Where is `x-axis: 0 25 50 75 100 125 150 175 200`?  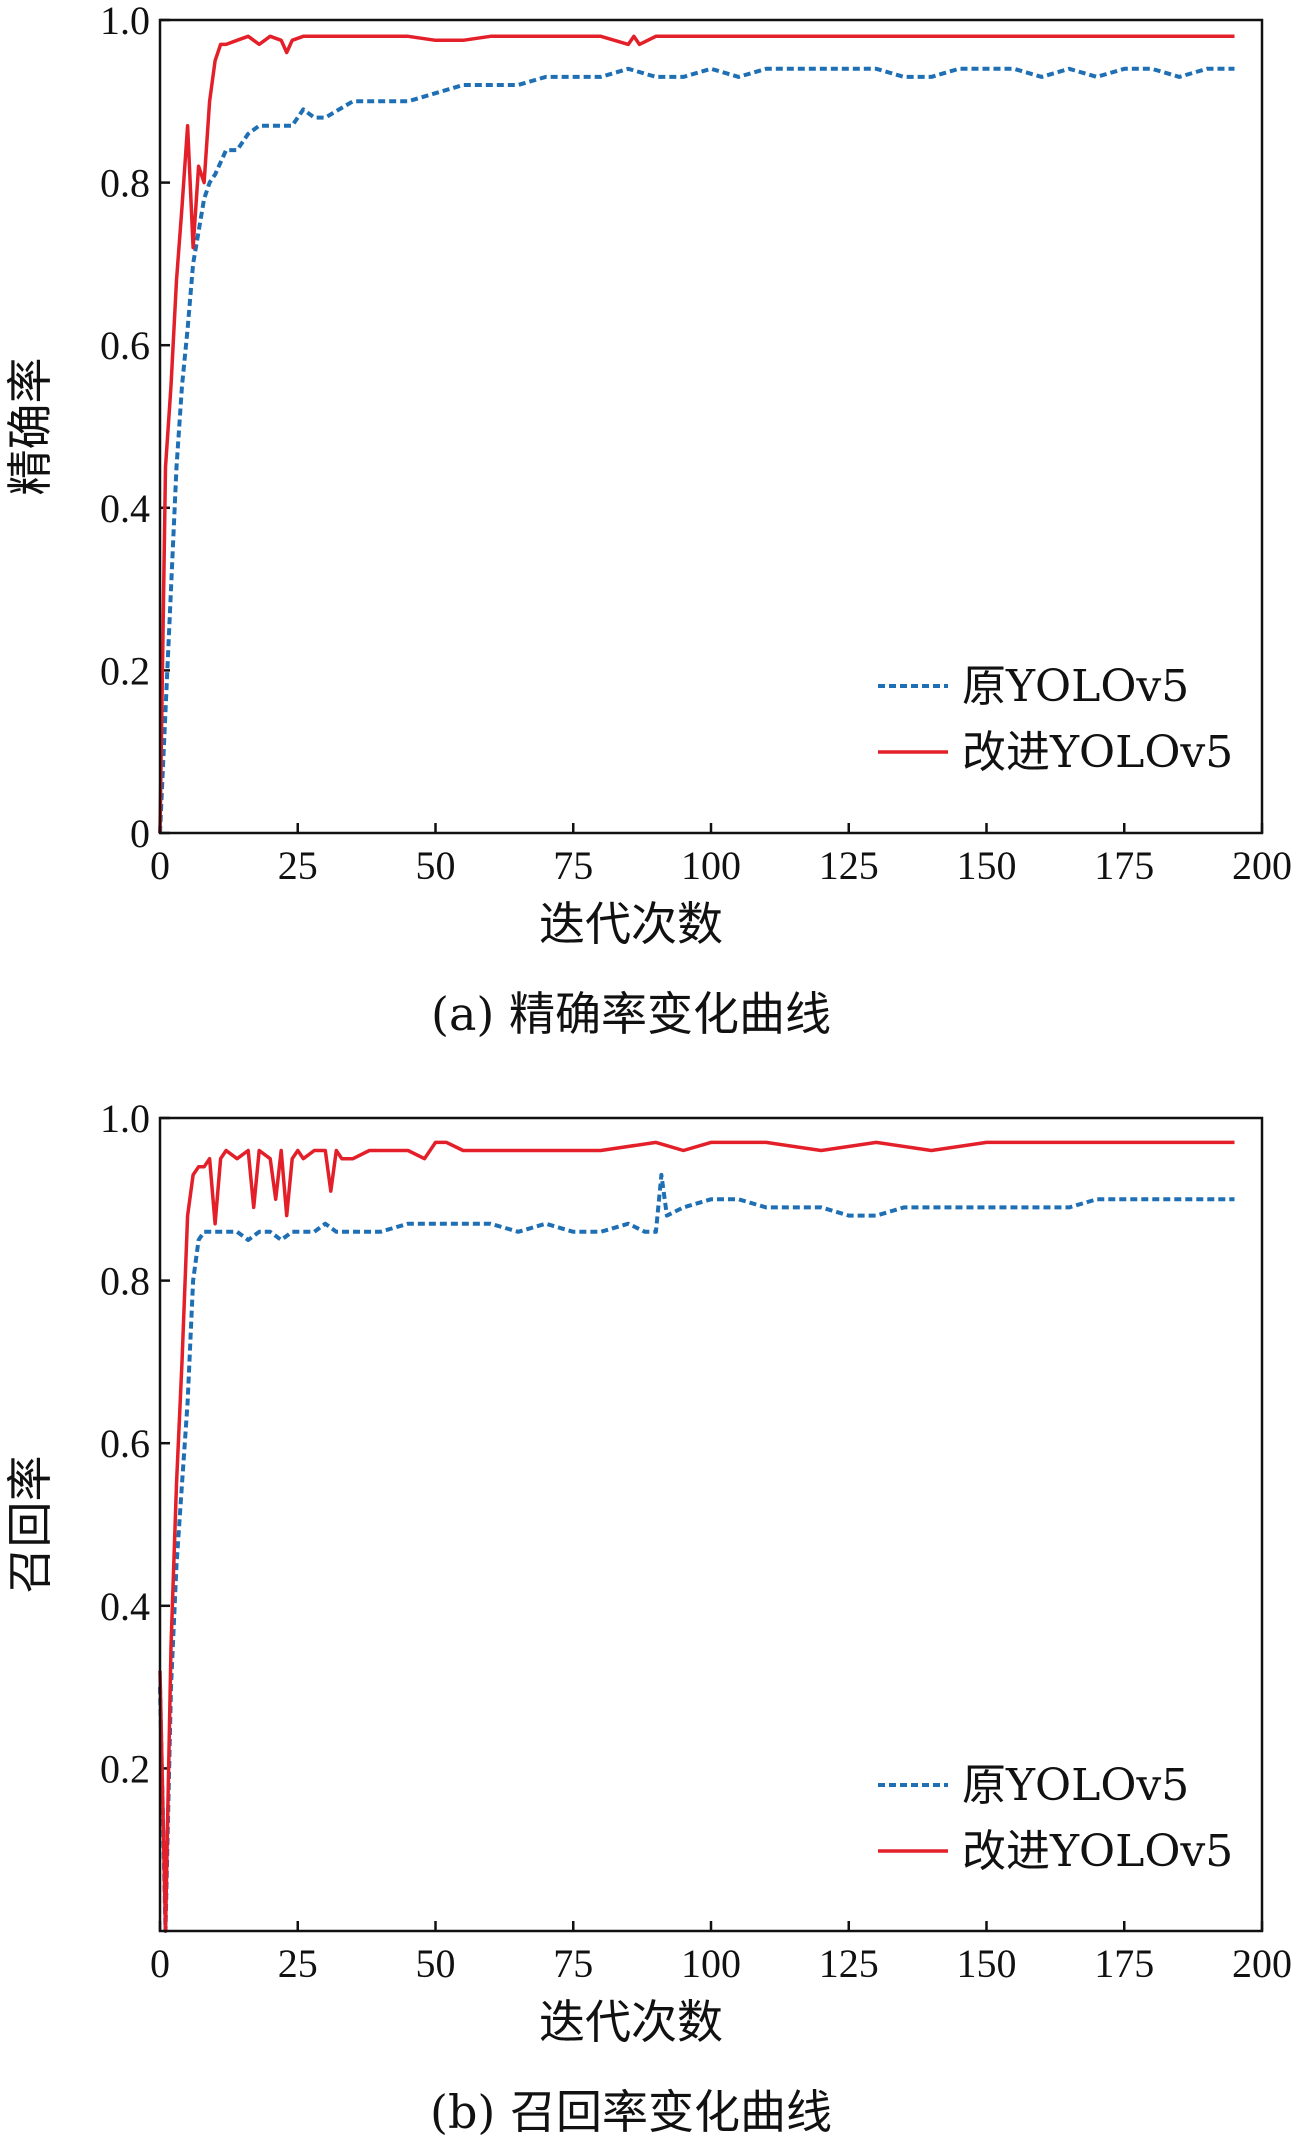
x-axis: 0 25 50 75 100 125 150 175 200 is located at coordinates (721, 1953).